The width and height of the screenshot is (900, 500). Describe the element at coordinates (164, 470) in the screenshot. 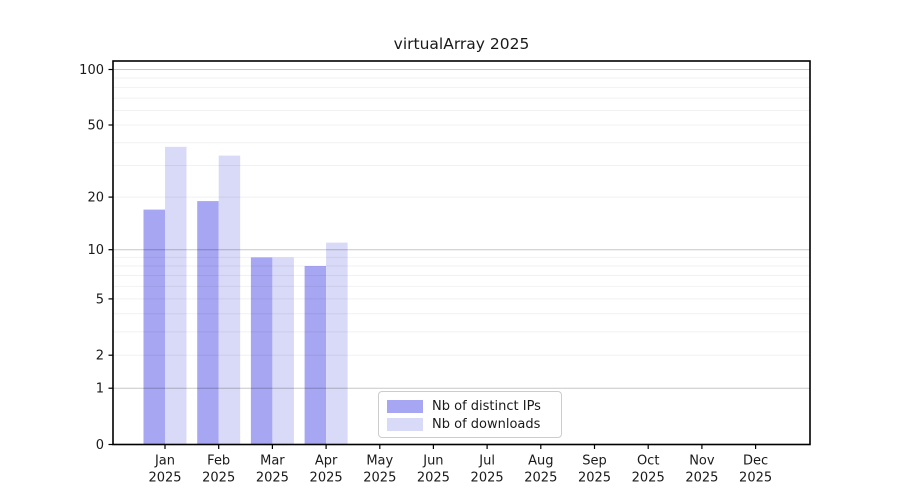

I see `x-tick-label: Jan 2025` at that location.